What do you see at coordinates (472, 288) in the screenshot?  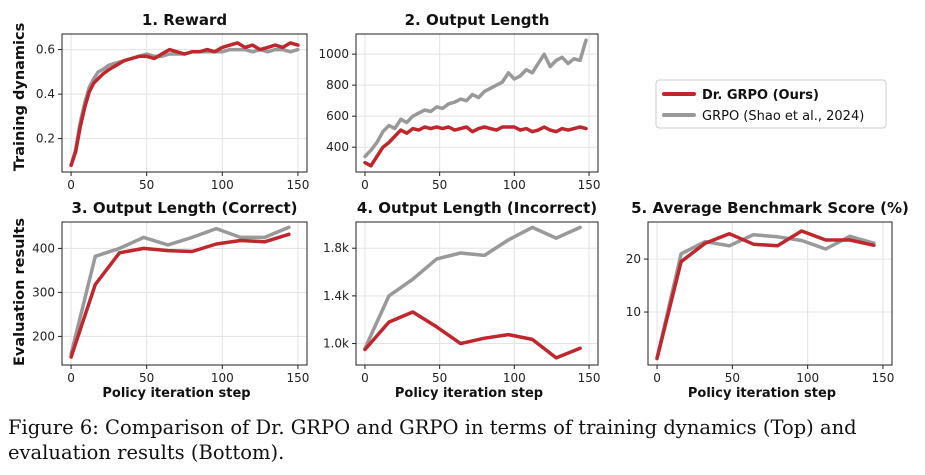 I see `series-line-p4-grpo` at bounding box center [472, 288].